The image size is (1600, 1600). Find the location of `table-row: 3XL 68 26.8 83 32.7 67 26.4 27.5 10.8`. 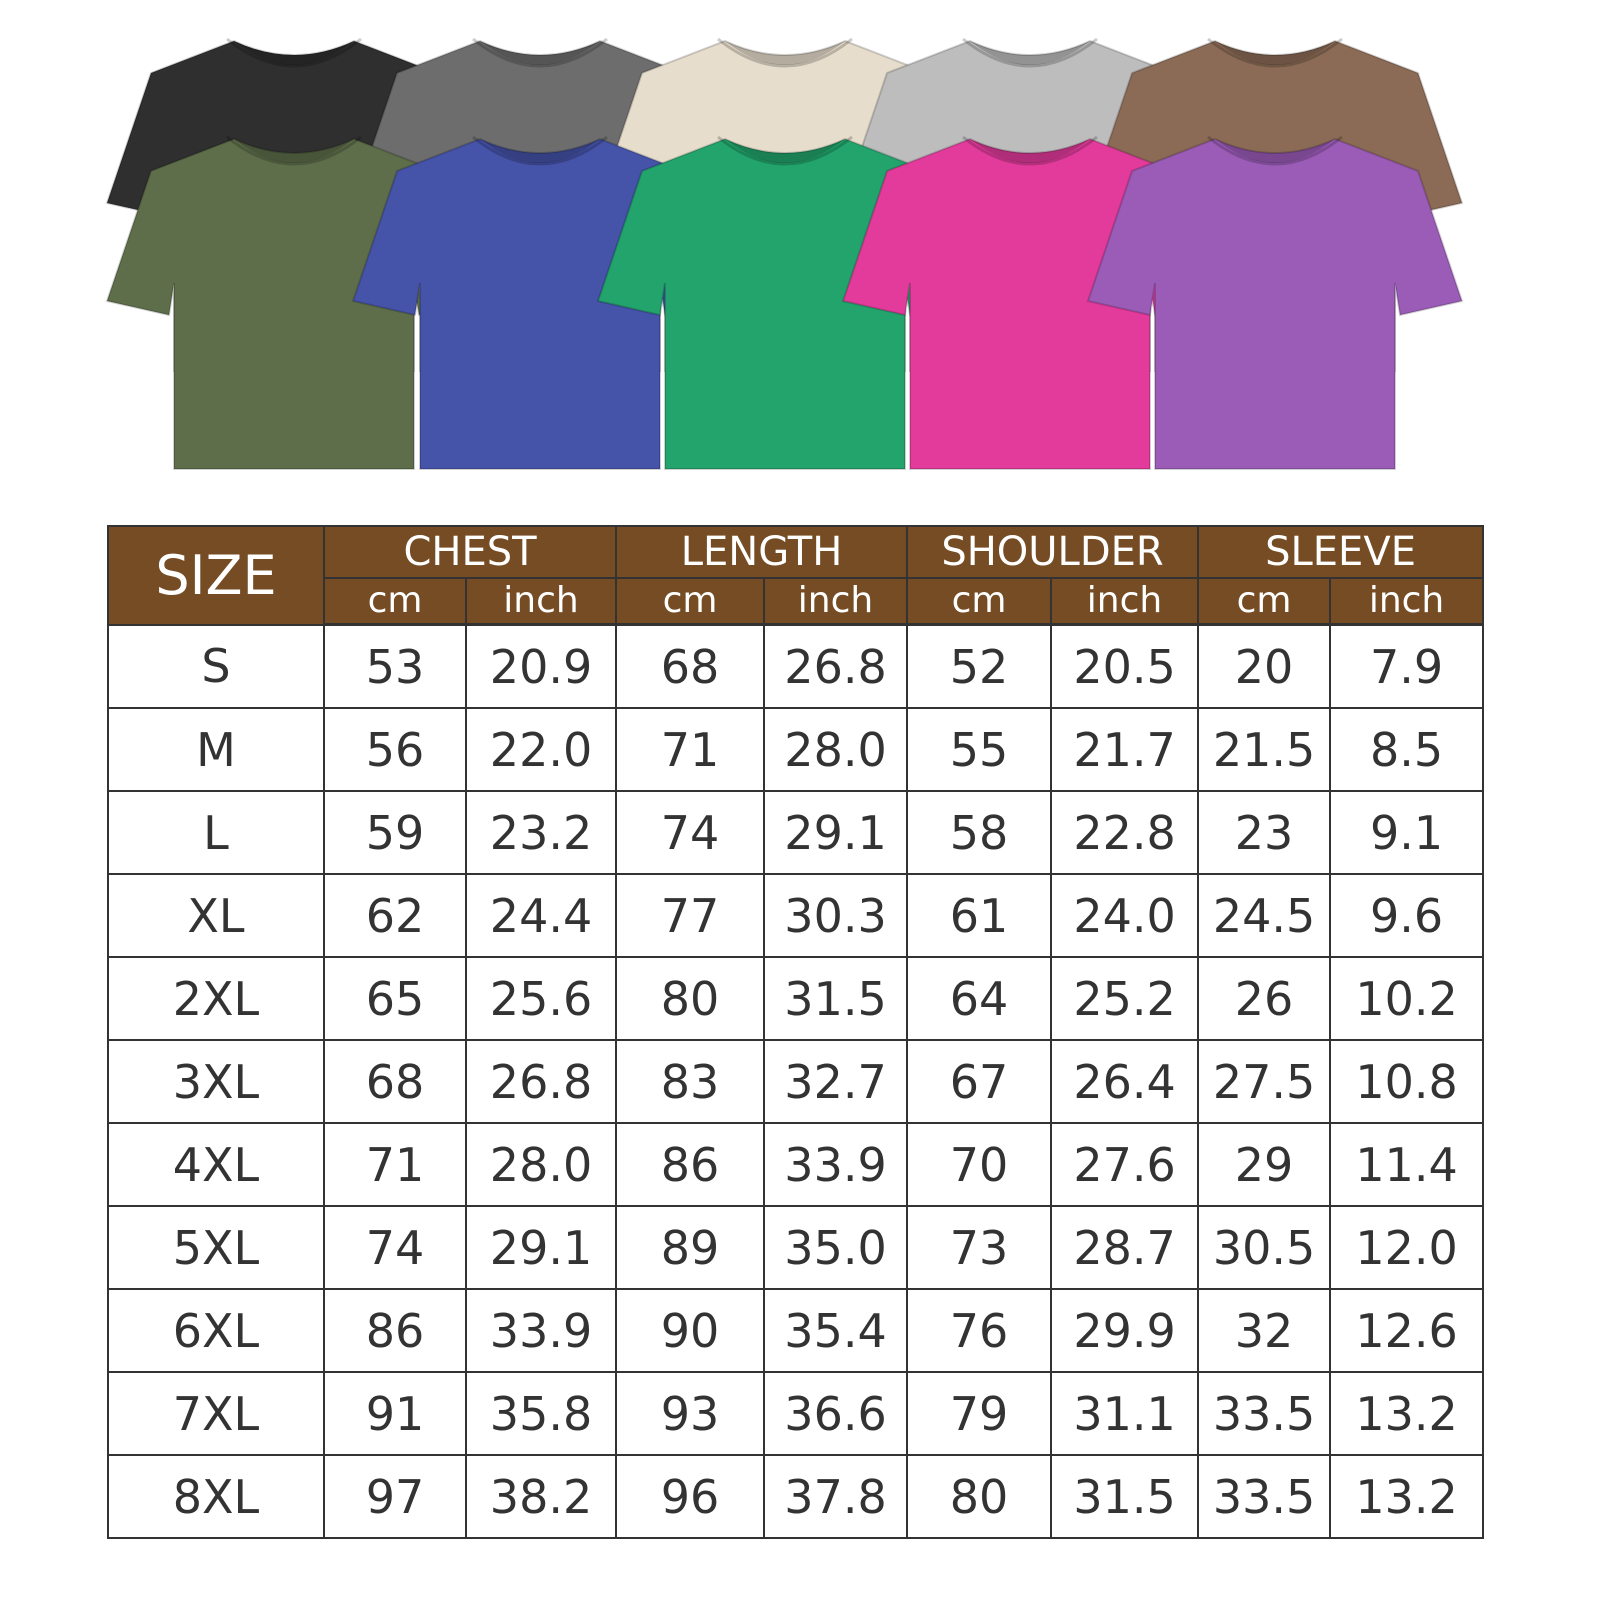

table-row: 3XL 68 26.8 83 32.7 67 26.4 27.5 10.8 is located at coordinates (796, 1081).